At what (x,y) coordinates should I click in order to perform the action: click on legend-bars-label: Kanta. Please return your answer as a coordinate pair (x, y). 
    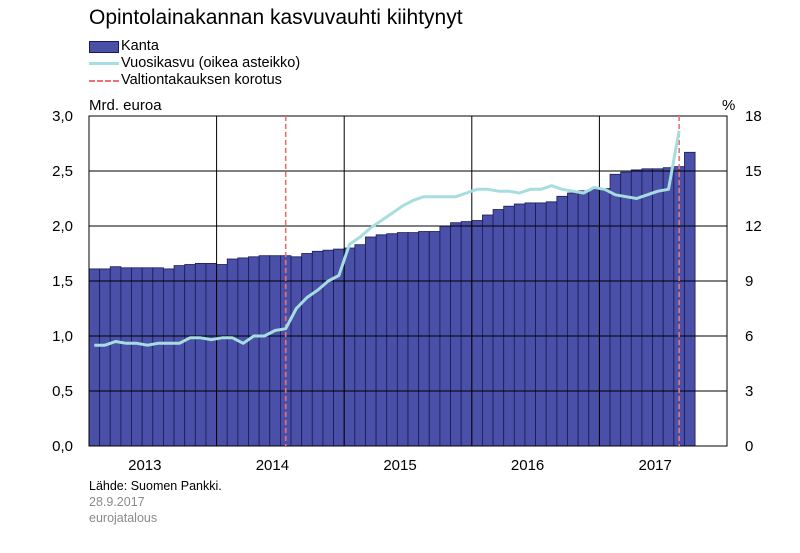
    Looking at the image, I should click on (140, 46).